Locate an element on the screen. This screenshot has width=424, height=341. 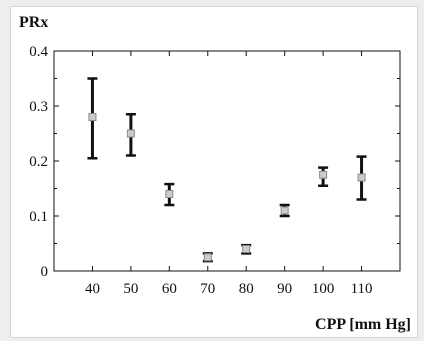
y-tick-label: 0 is located at coordinates (45, 272).